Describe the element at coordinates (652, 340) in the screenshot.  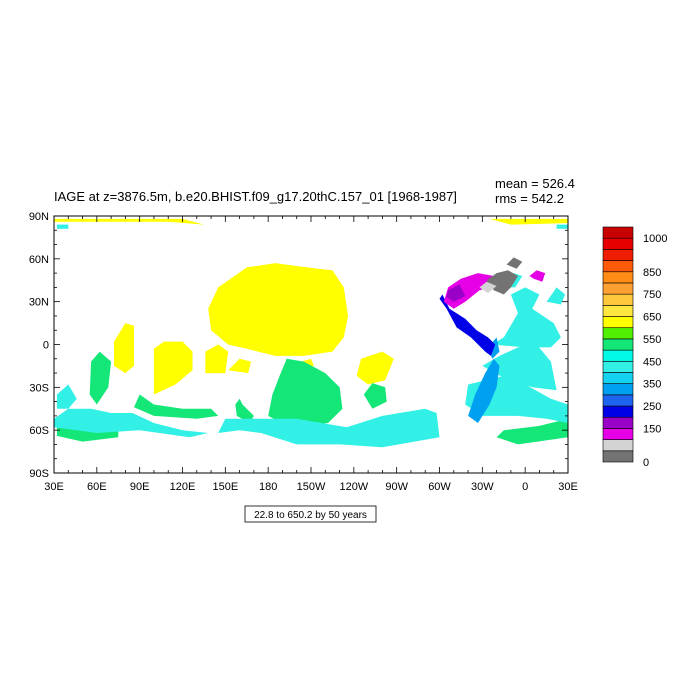
I see `colorbar-label: 550` at that location.